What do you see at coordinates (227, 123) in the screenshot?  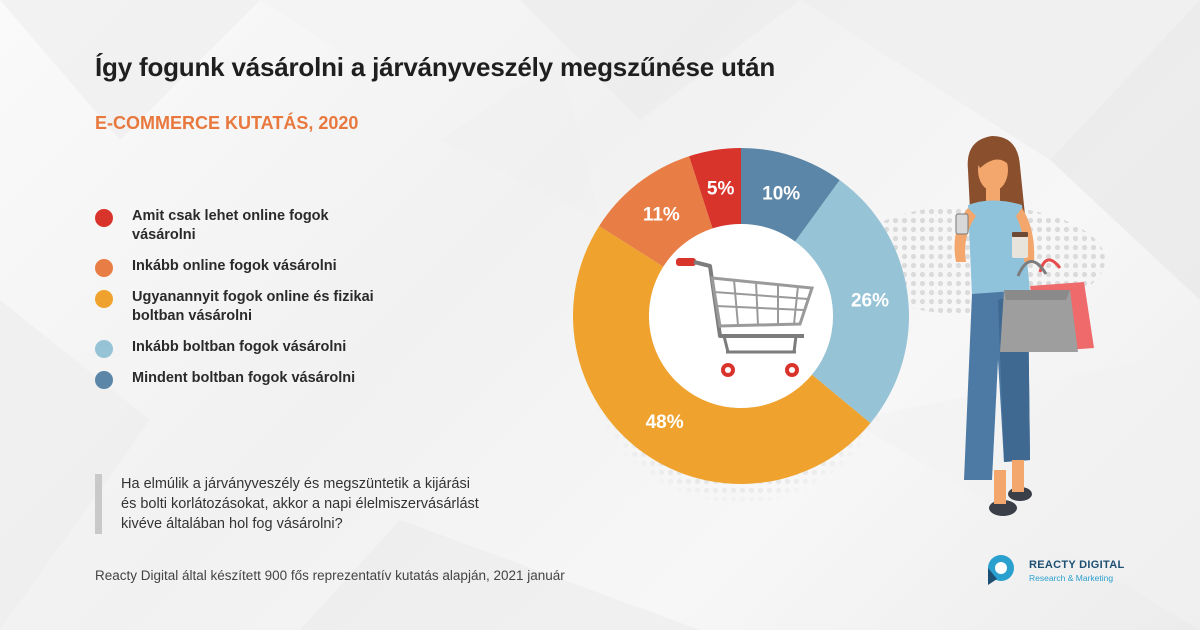 I see `subtitle: E-COMMERCE KUTATÁS, 2020` at bounding box center [227, 123].